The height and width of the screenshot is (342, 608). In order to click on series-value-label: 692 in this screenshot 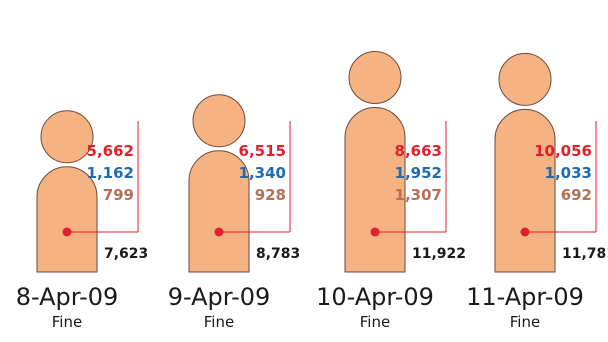, I will do `click(576, 195)`.